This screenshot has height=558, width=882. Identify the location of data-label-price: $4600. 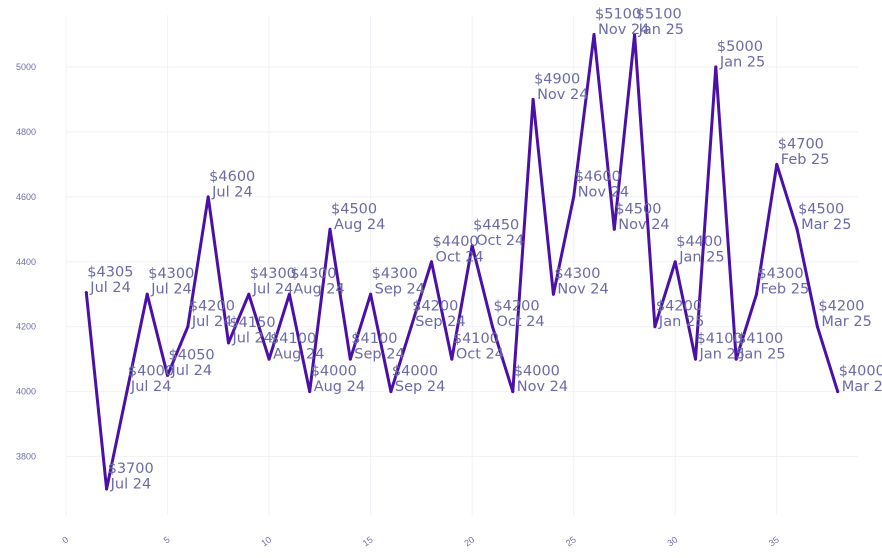
(232, 177).